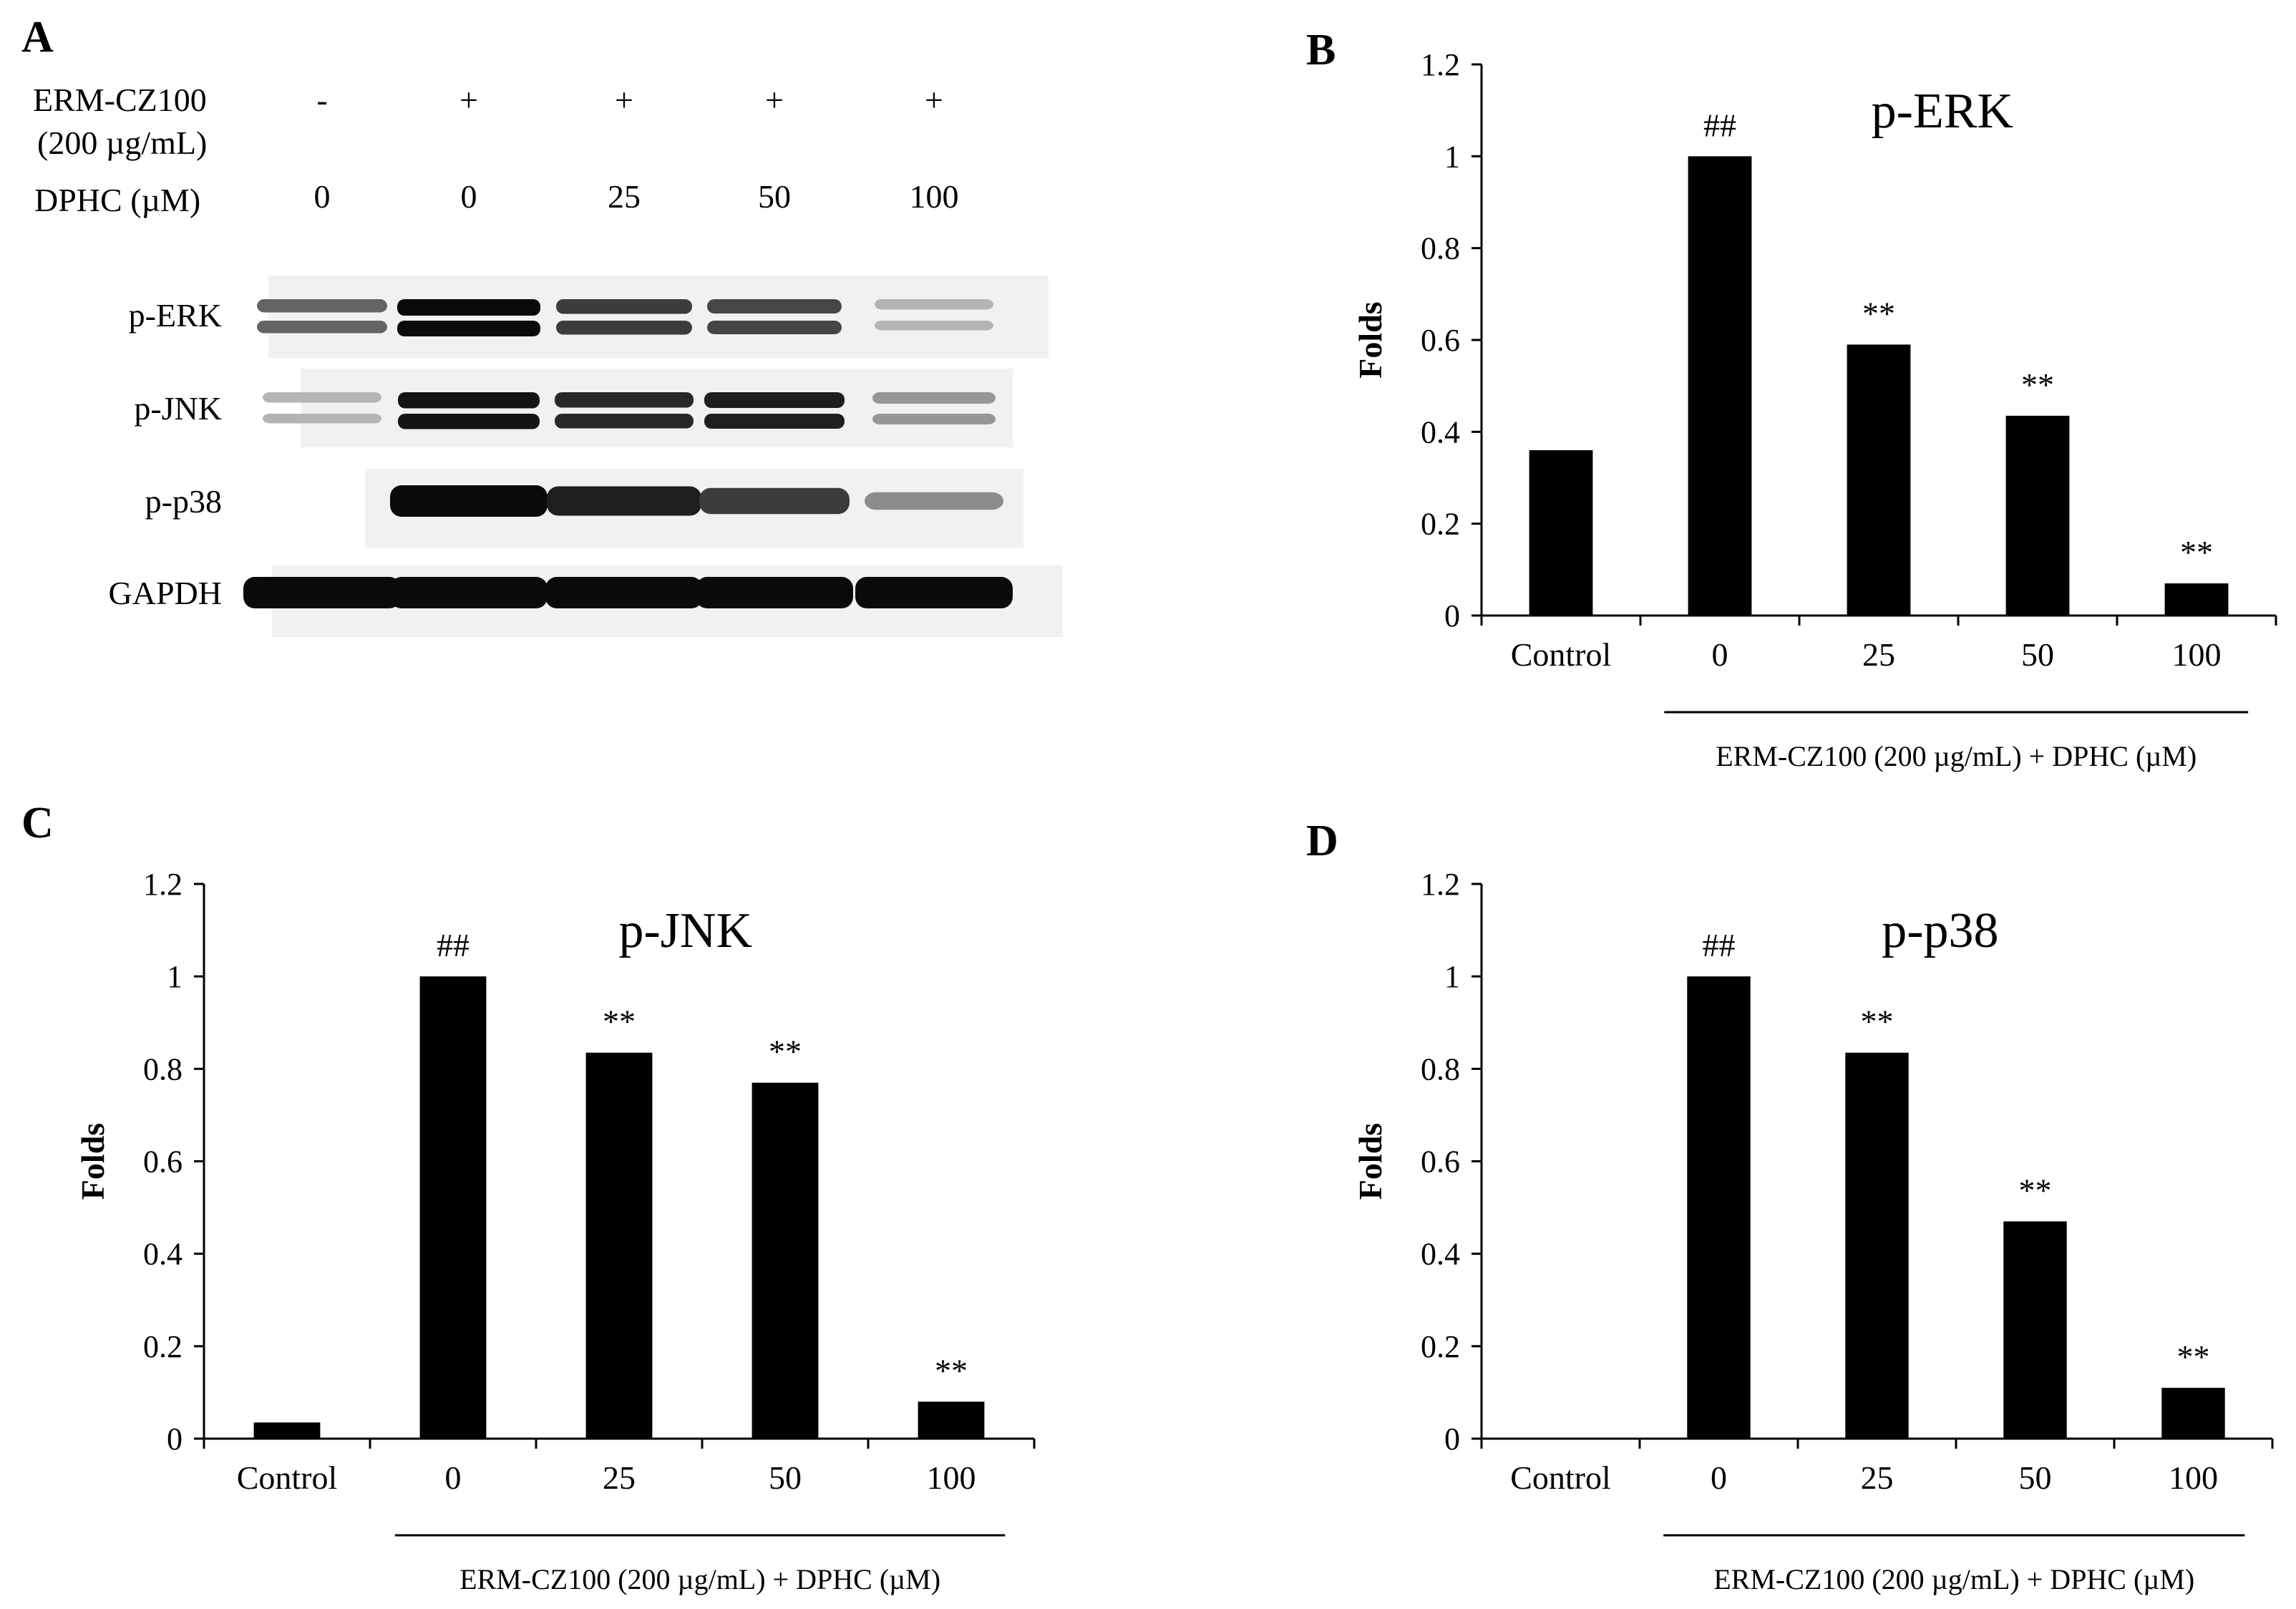 The width and height of the screenshot is (2296, 1609). Describe the element at coordinates (38, 823) in the screenshot. I see `panel-label: C` at that location.